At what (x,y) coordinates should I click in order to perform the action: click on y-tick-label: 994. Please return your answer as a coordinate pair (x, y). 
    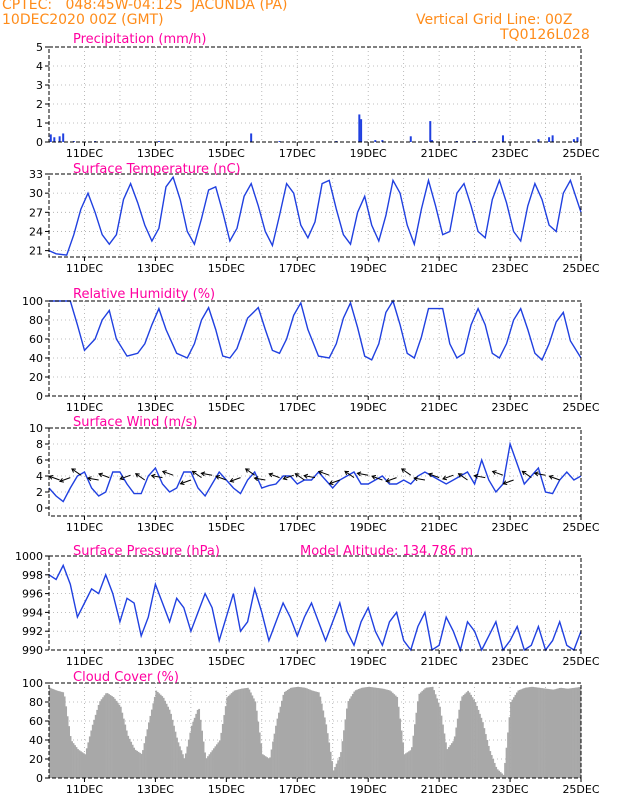
    Looking at the image, I should click on (32, 612).